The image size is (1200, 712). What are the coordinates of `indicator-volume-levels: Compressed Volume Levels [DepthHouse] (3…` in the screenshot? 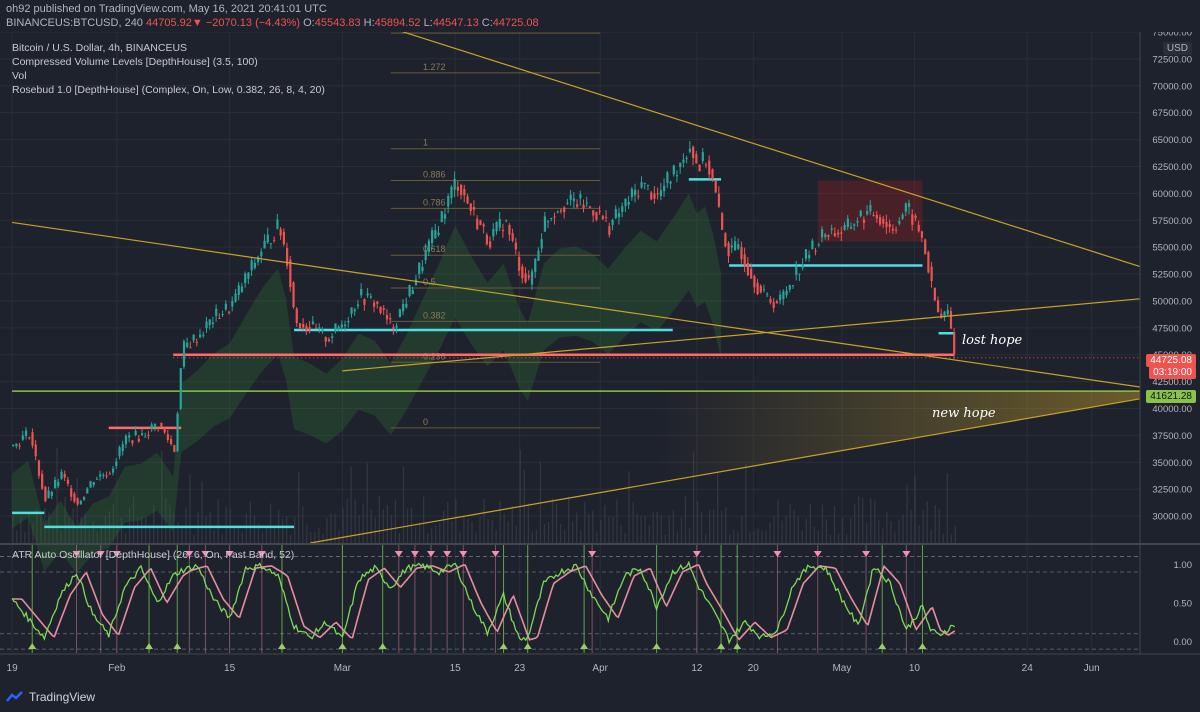 It's located at (135, 62).